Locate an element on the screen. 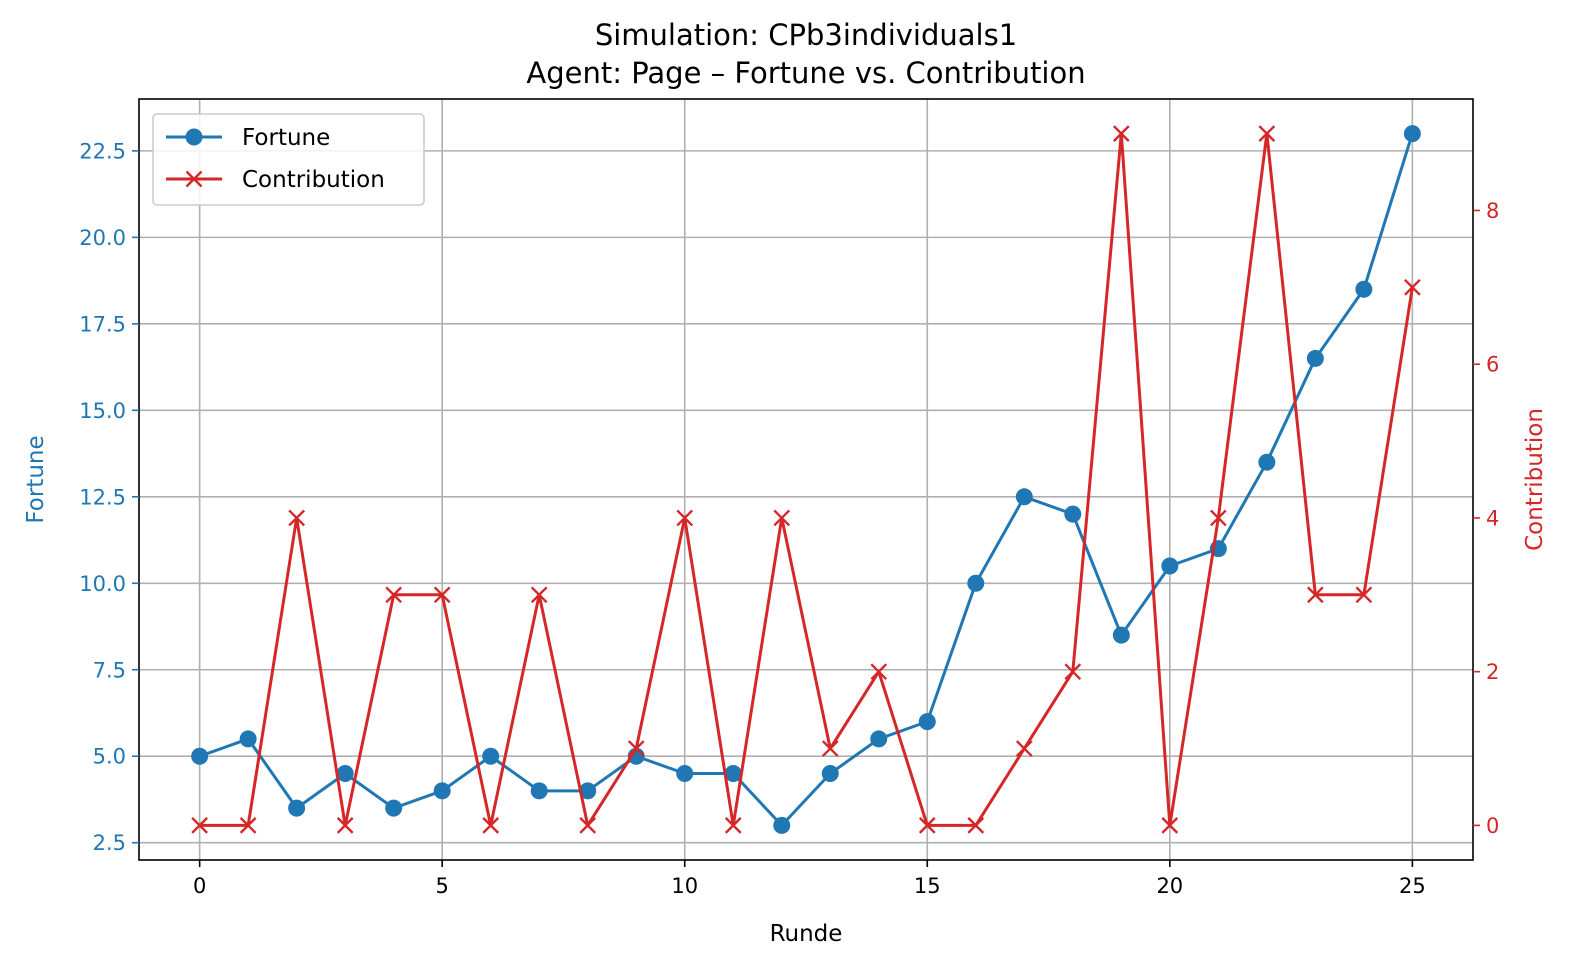  legend: Fortune Contribution is located at coordinates (288, 159).